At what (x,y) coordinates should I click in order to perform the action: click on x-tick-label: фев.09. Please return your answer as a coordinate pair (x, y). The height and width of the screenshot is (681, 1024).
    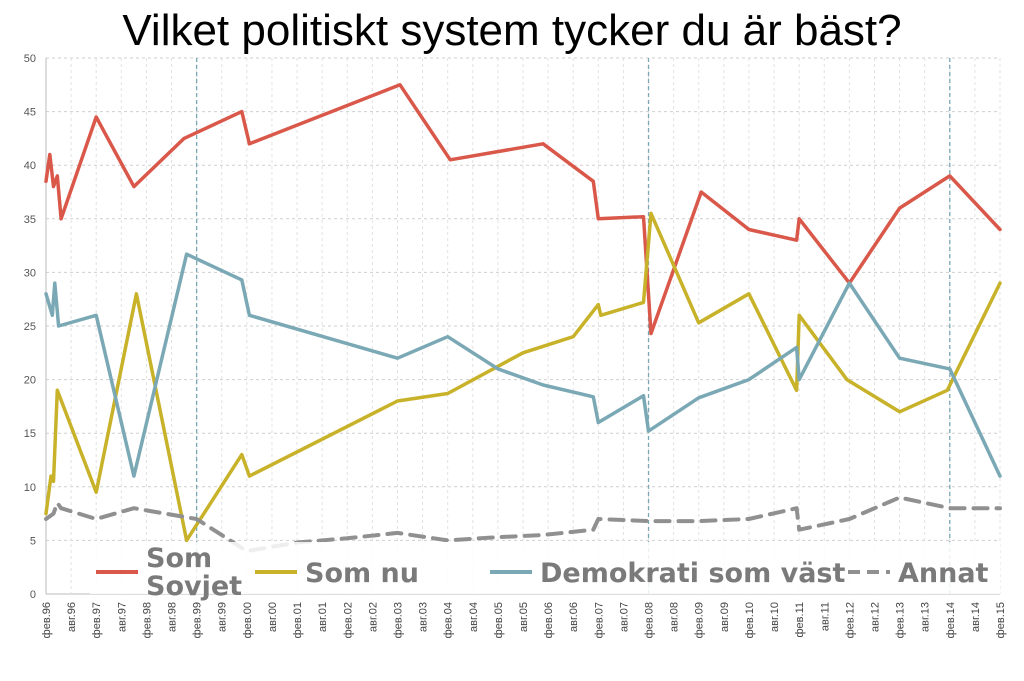
    Looking at the image, I should click on (700, 620).